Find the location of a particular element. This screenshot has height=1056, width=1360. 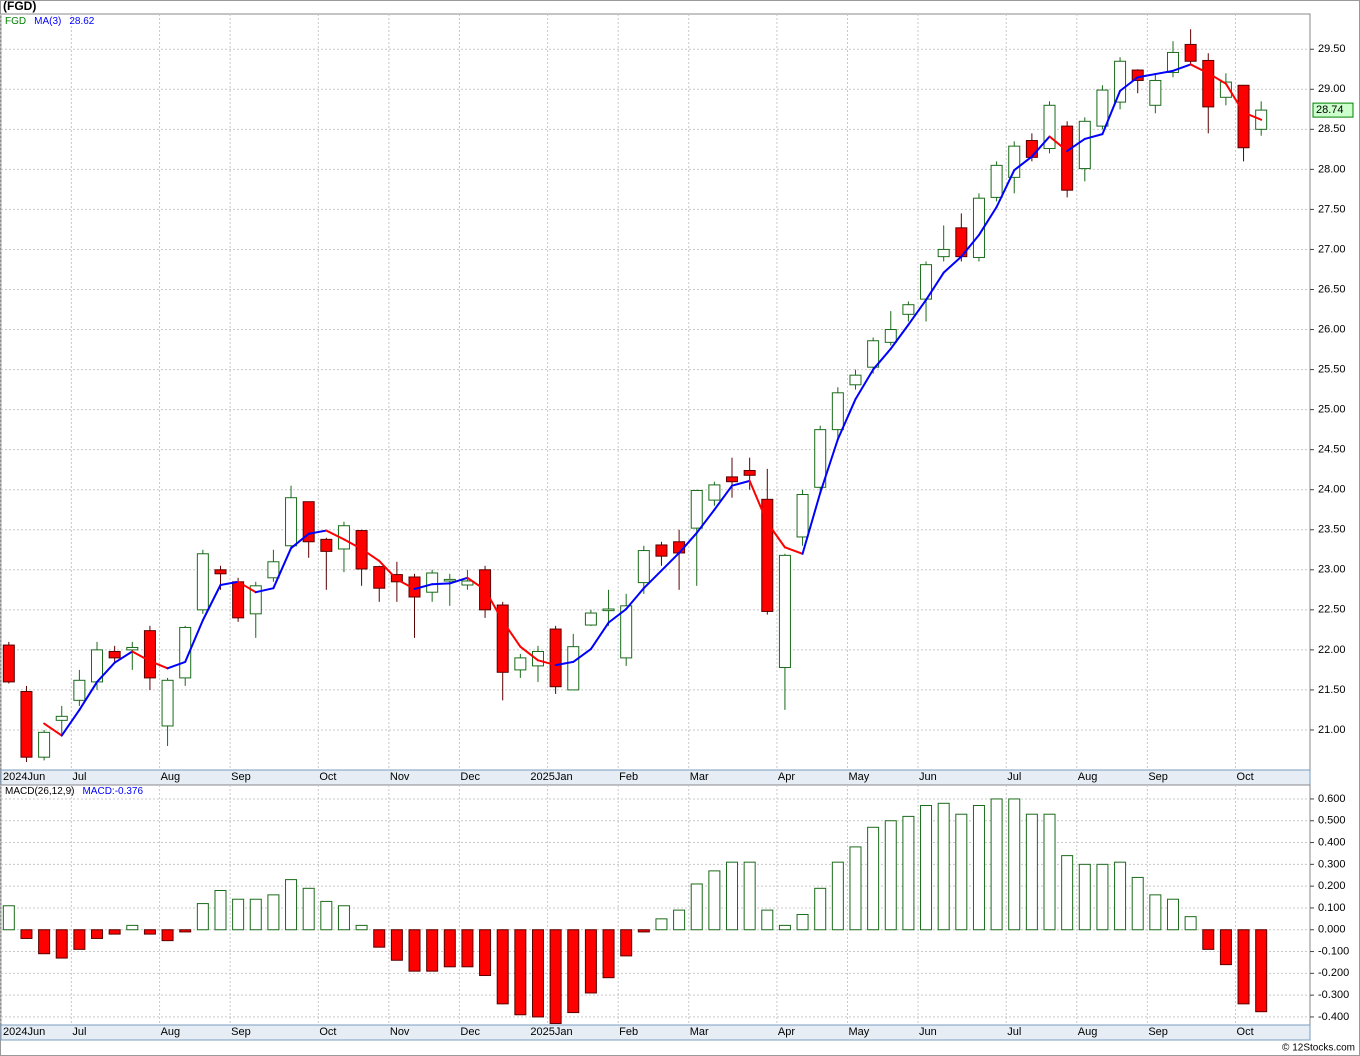

y-tick-label: 21.00 is located at coordinates (1332, 730).